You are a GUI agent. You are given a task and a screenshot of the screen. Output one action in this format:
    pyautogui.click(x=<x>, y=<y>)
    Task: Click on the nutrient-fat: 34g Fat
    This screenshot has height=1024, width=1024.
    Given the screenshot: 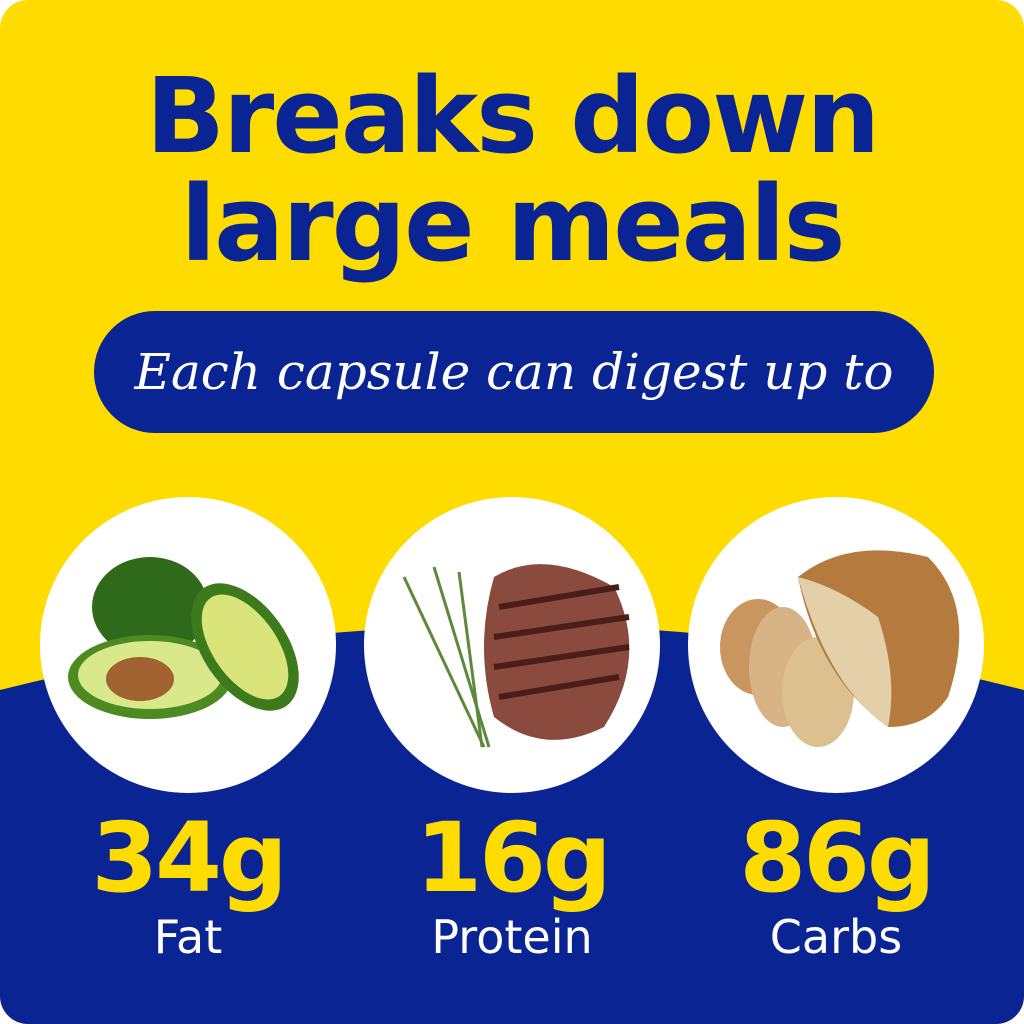 What is the action you would take?
    pyautogui.click(x=188, y=885)
    